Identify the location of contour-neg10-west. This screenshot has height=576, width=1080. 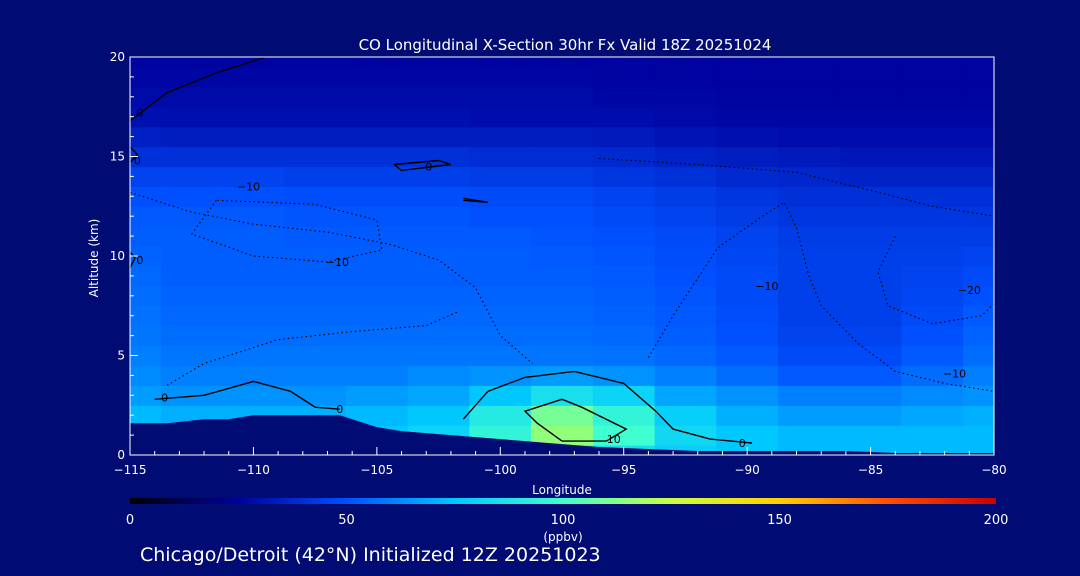
(331, 277).